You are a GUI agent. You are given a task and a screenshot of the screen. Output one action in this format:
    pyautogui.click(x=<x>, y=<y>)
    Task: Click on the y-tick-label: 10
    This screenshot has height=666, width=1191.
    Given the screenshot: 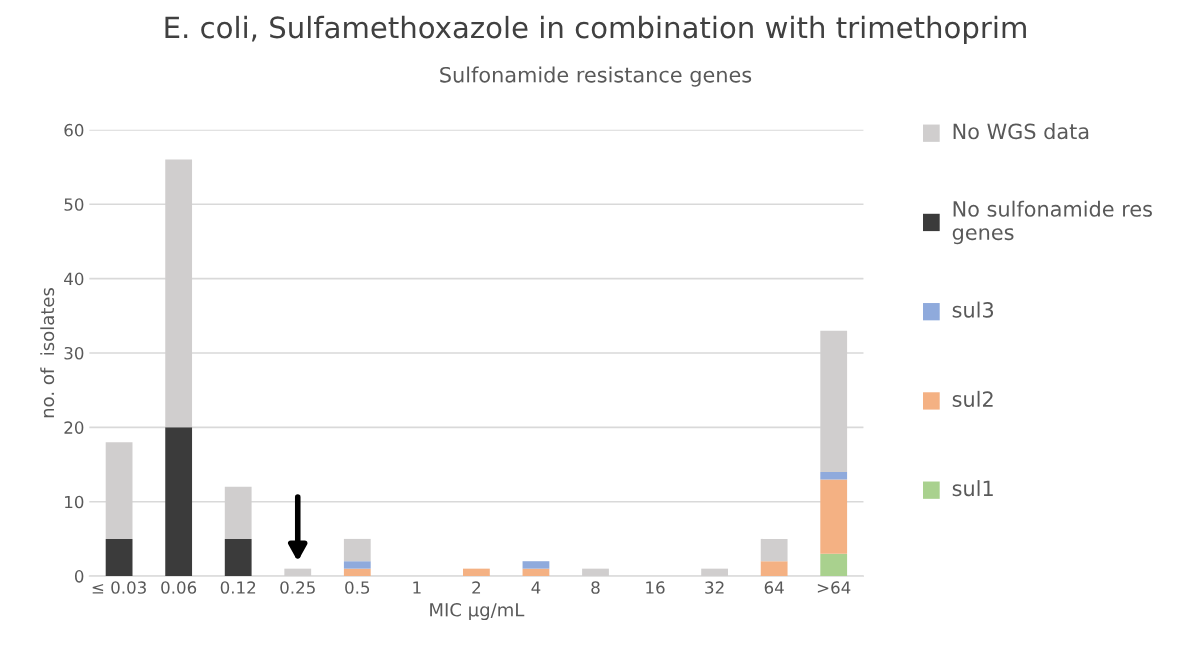 What is the action you would take?
    pyautogui.click(x=74, y=502)
    